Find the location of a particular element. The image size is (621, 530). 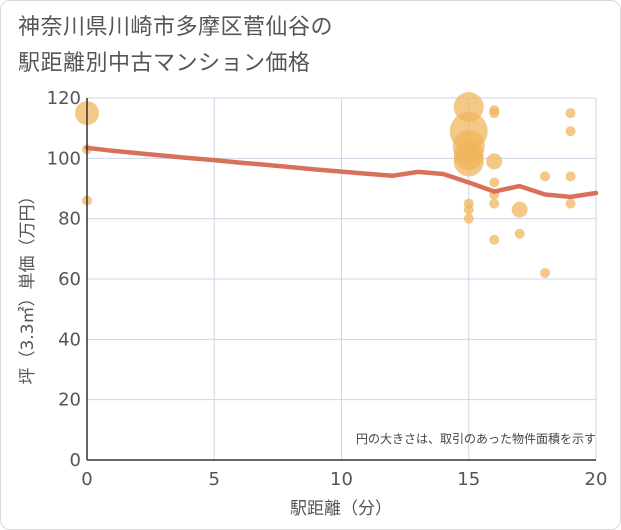

trend-line-group is located at coordinates (341, 172).